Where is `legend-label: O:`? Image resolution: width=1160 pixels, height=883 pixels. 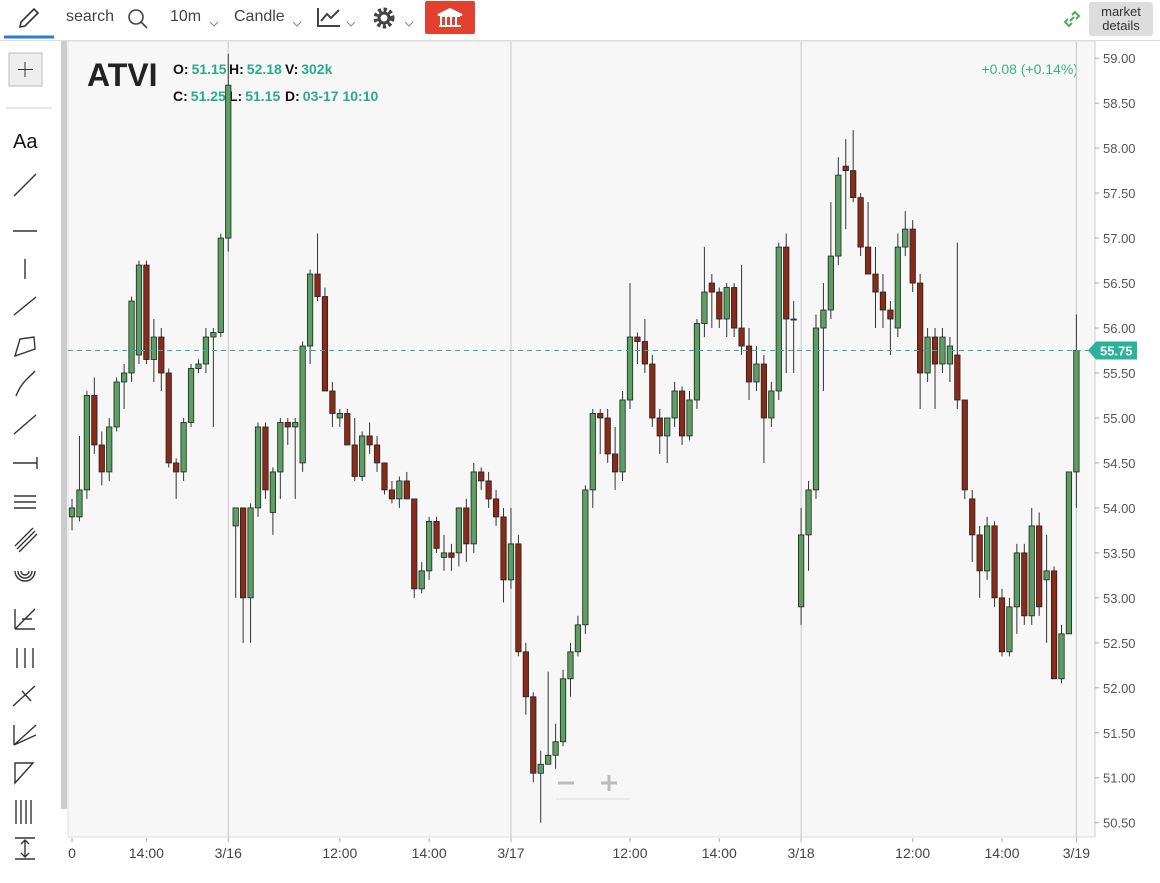
legend-label: O: is located at coordinates (181, 69).